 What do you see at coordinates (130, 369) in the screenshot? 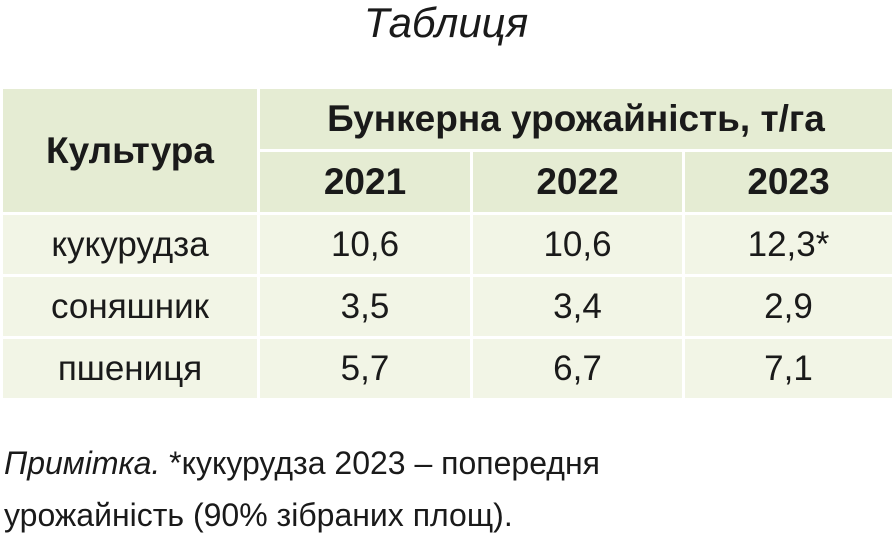
I see `culture-cell: пшениця` at bounding box center [130, 369].